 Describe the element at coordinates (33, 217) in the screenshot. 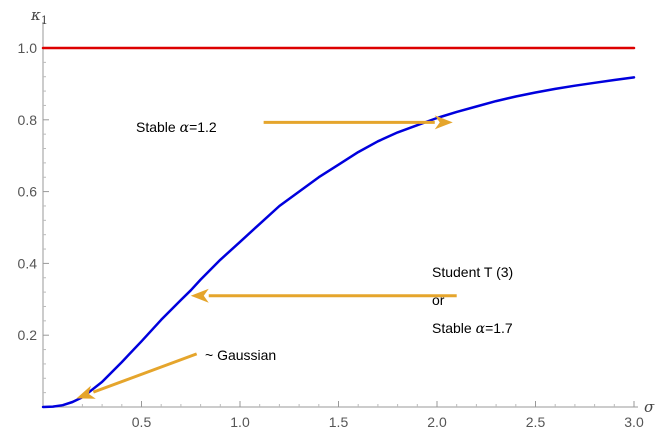

I see `y-ticks: 0.2 0.4 0.6 0.8 1.0` at that location.